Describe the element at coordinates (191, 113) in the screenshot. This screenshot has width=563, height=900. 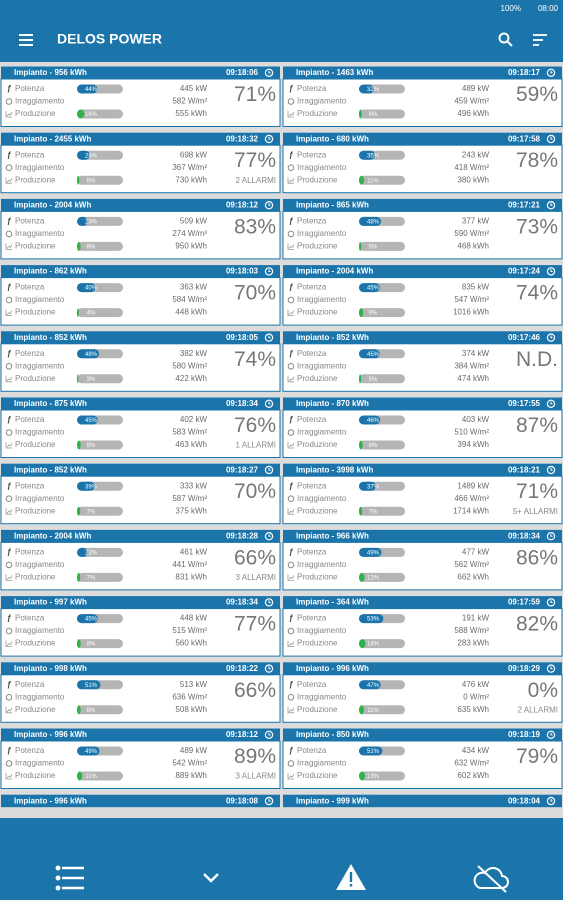
I see `produzione-value: 555 kWh` at that location.